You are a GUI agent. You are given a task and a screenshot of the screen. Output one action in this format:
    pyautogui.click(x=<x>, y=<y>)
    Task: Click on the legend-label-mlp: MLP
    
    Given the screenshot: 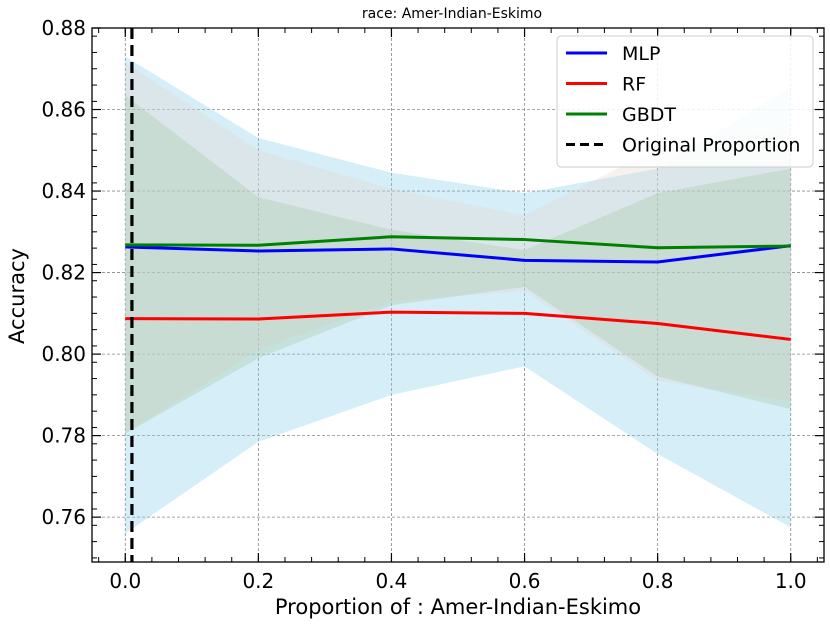 What is the action you would take?
    pyautogui.click(x=641, y=54)
    